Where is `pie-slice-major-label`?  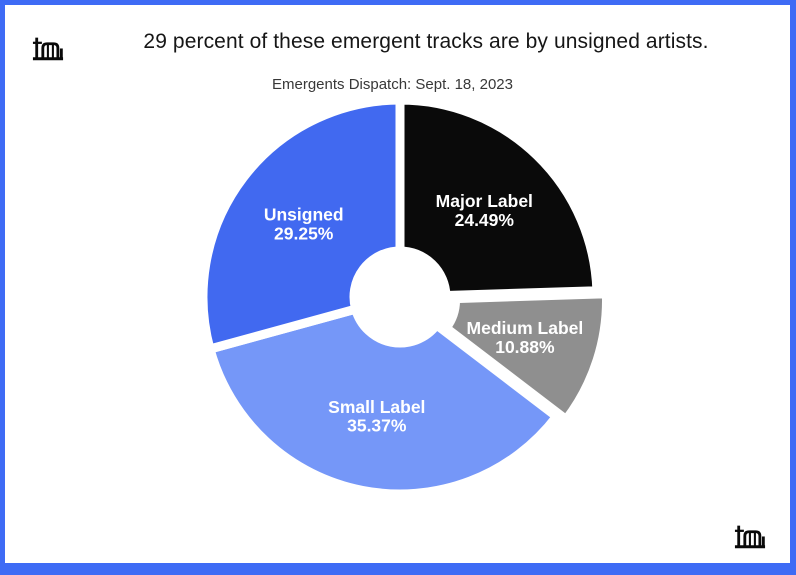
pie-slice-major-label is located at coordinates (498, 198).